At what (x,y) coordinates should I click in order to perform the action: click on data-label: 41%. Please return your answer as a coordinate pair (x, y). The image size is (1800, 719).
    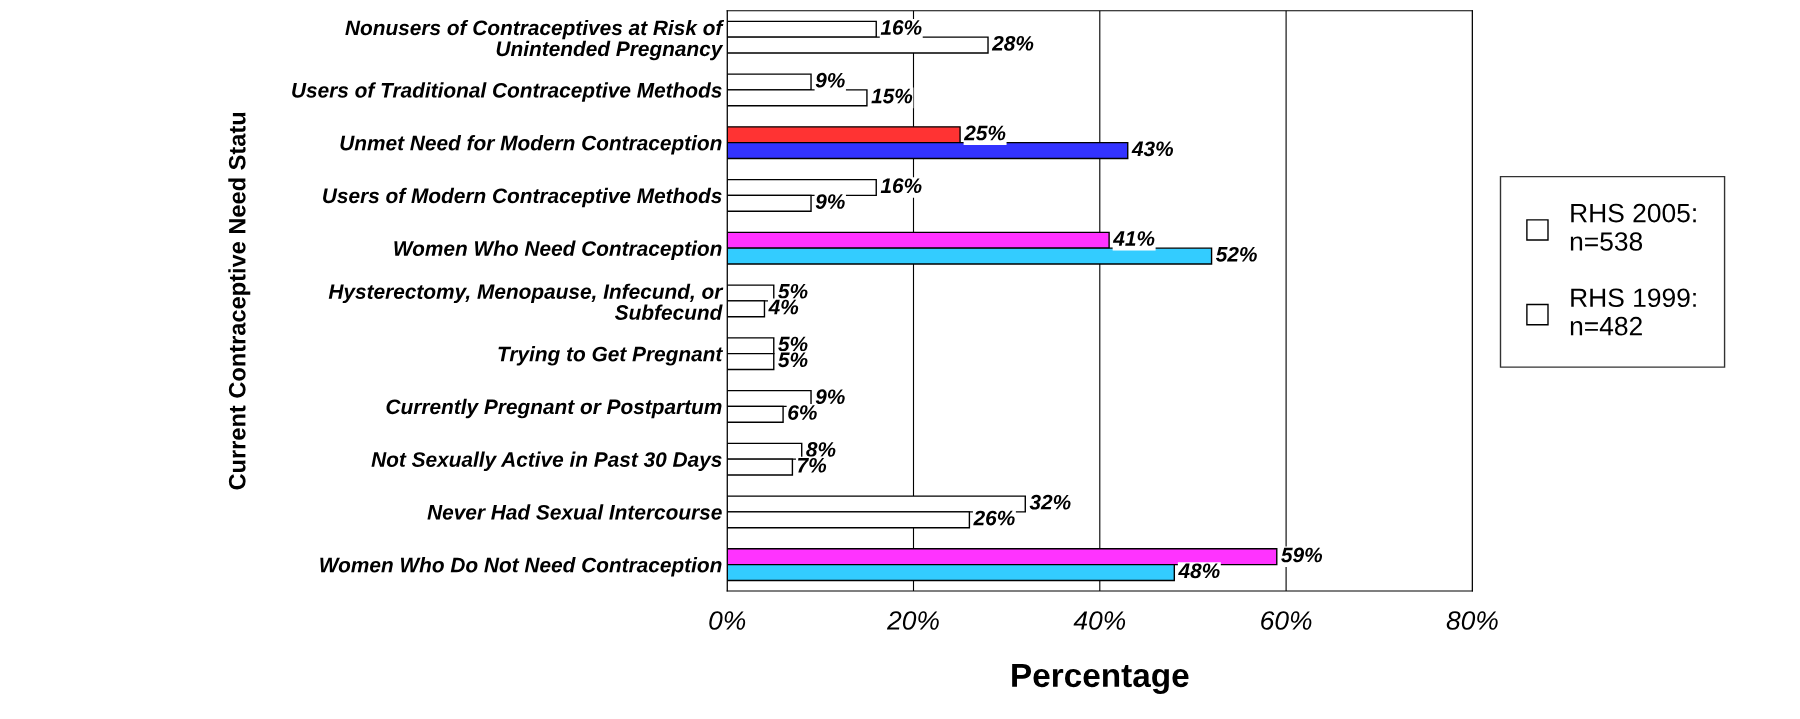
    Looking at the image, I should click on (1133, 238).